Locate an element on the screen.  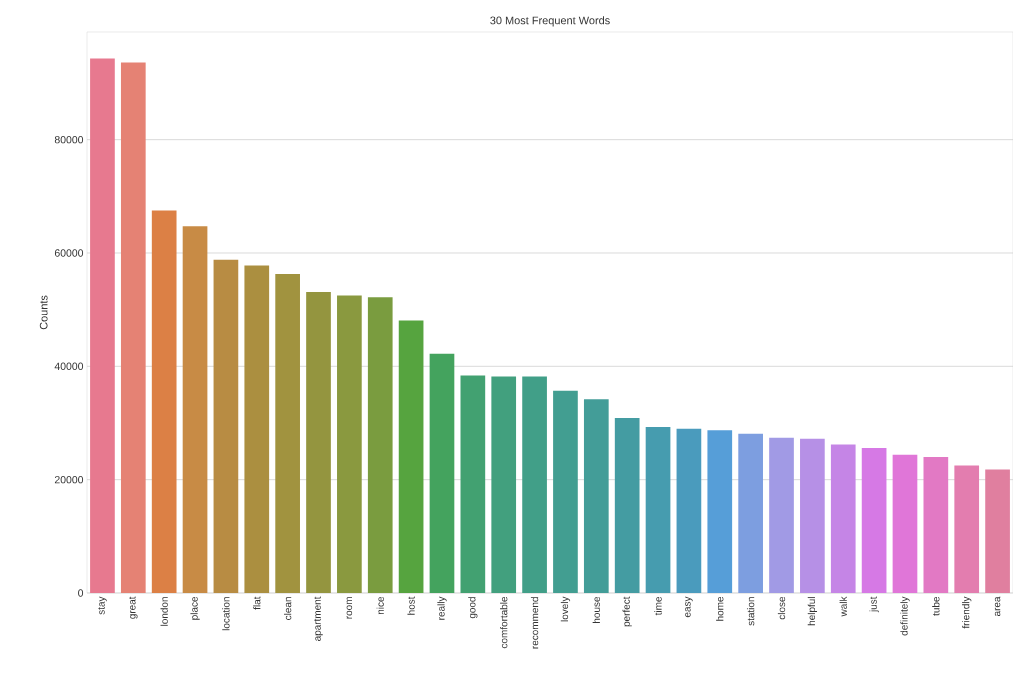
x-tick-label: apartment is located at coordinates (318, 618).